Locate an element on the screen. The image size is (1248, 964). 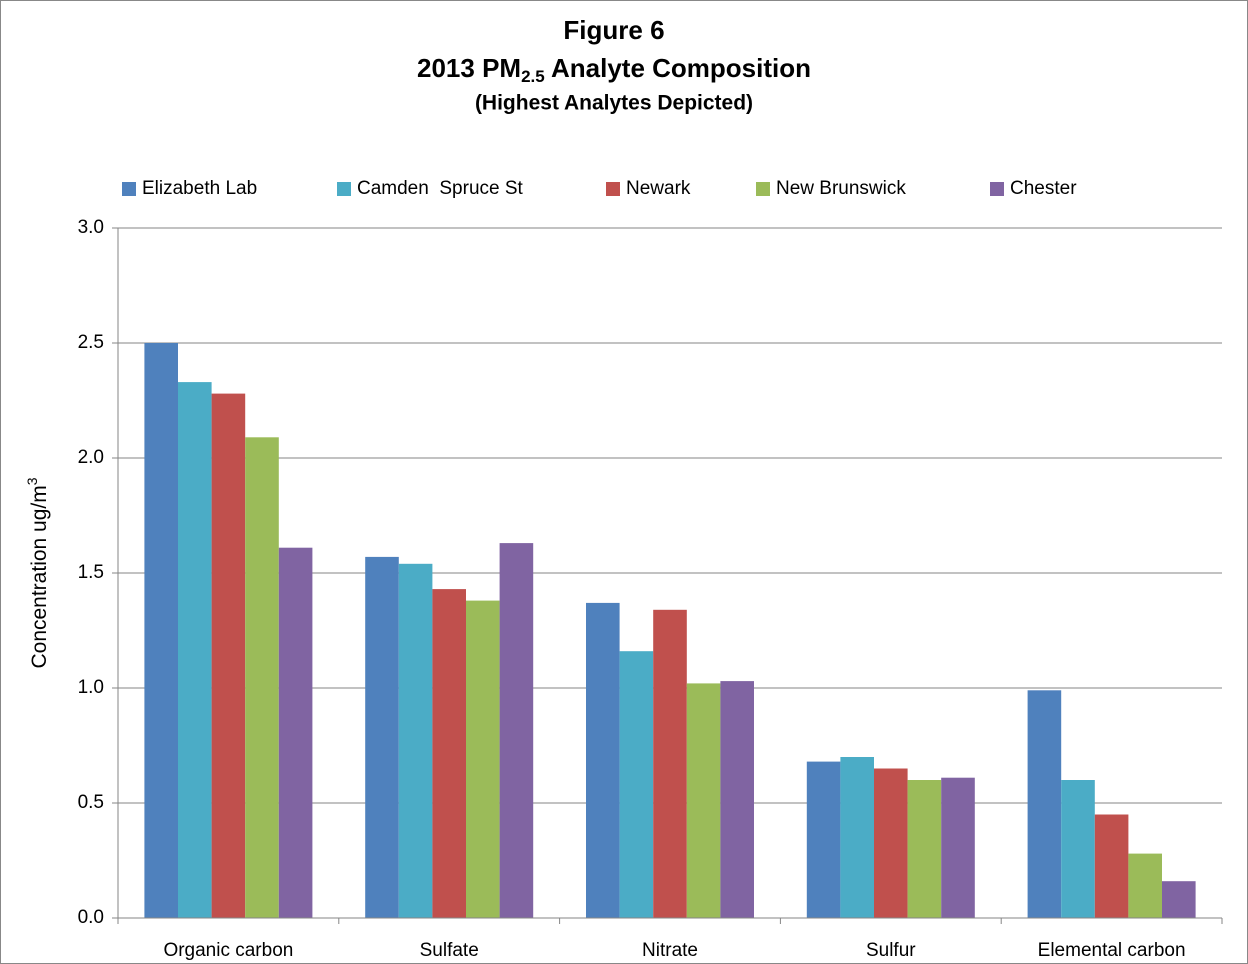
x-tick-label: Sulfur is located at coordinates (891, 950).